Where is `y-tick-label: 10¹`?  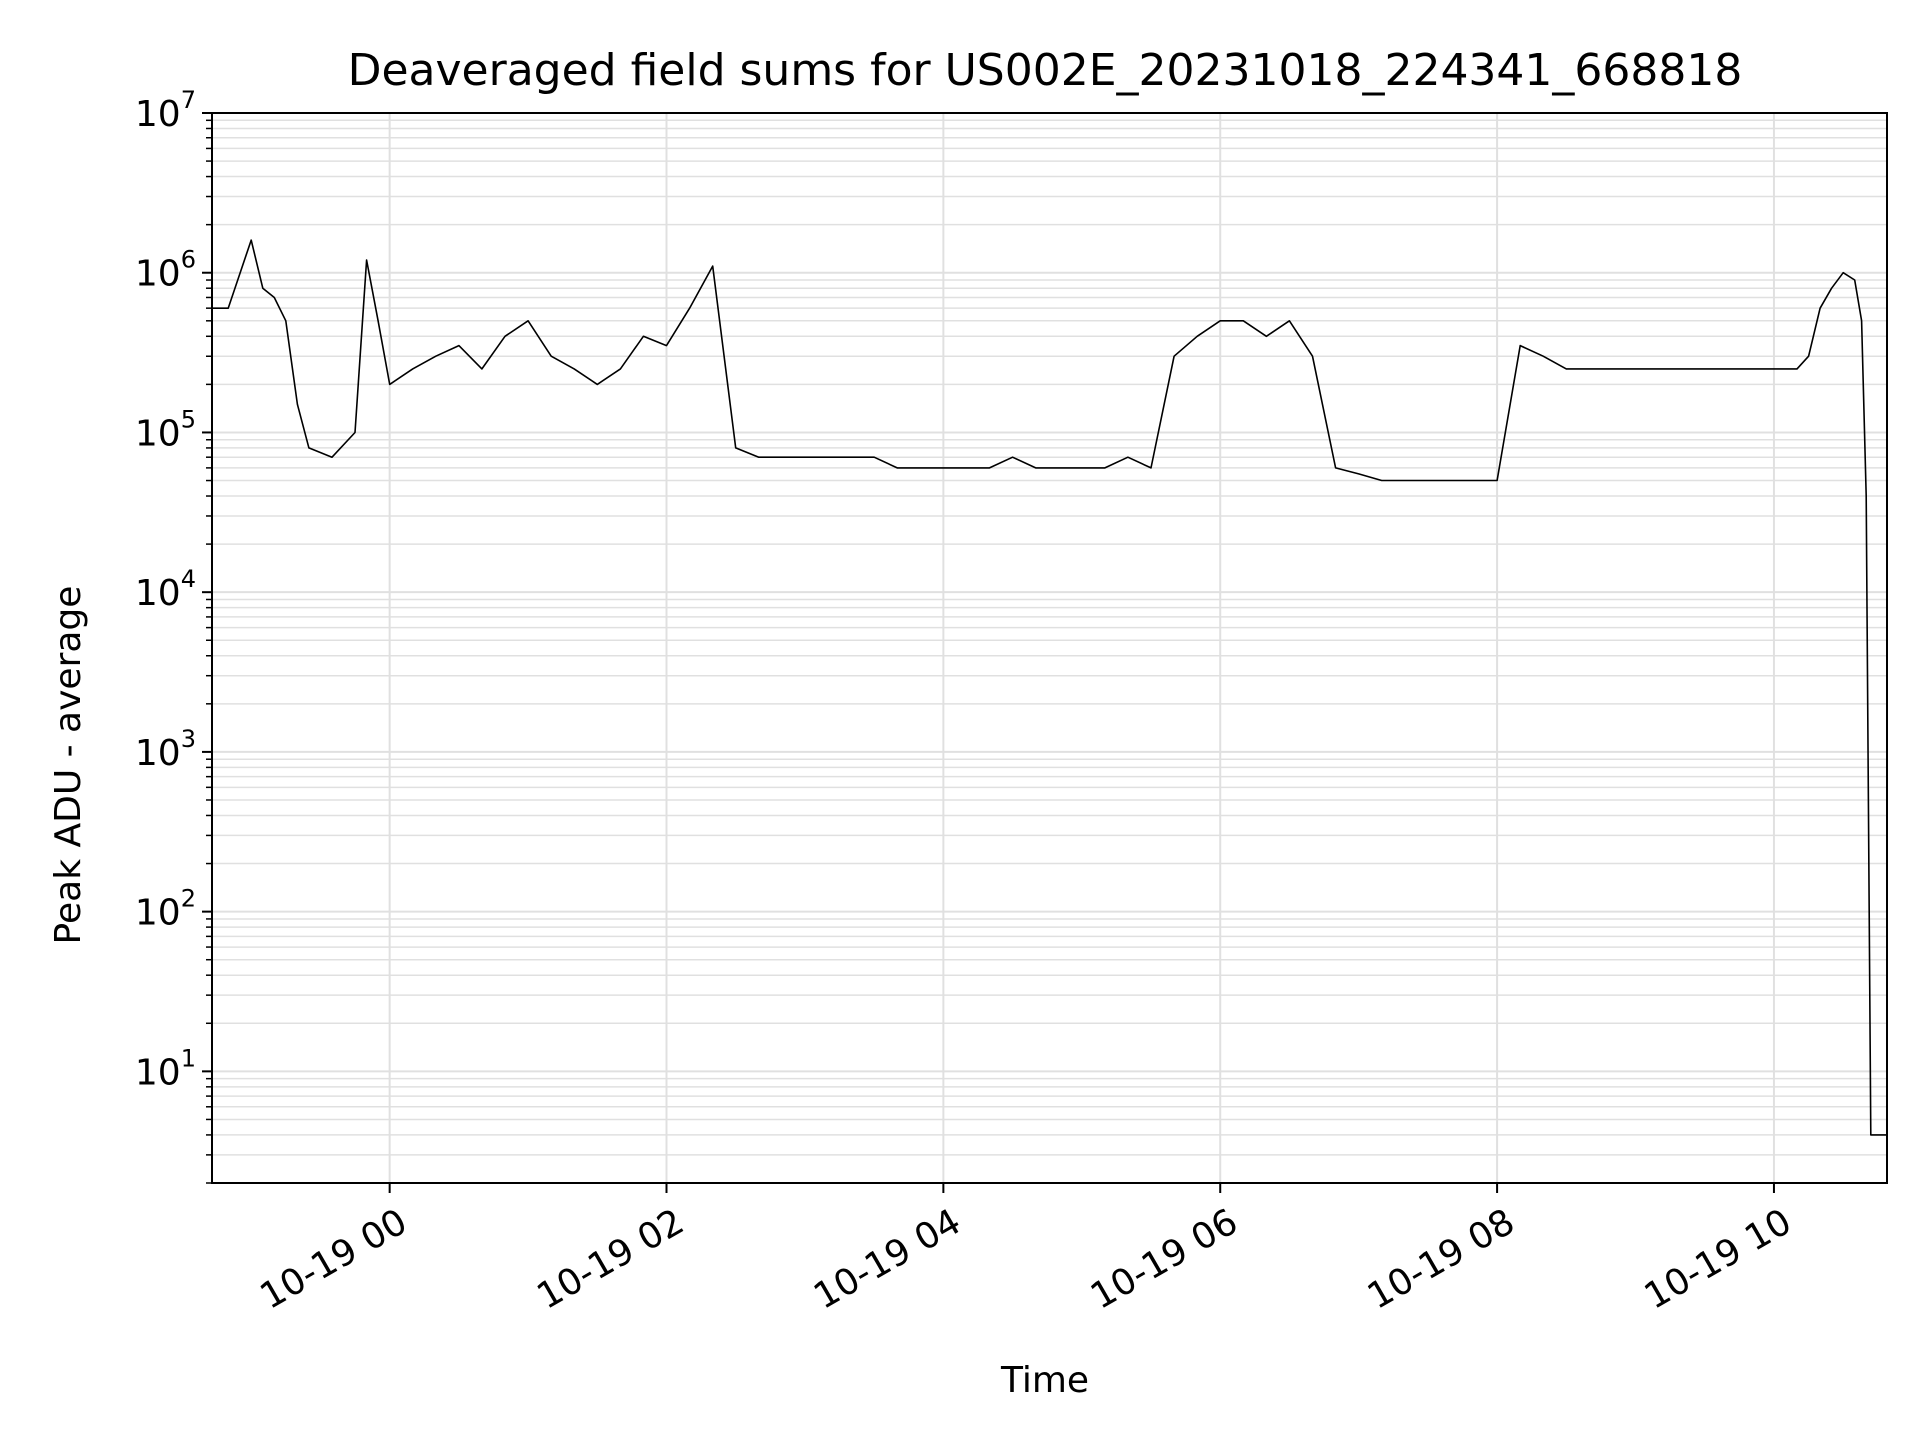 y-tick-label: 10¹ is located at coordinates (165, 1068).